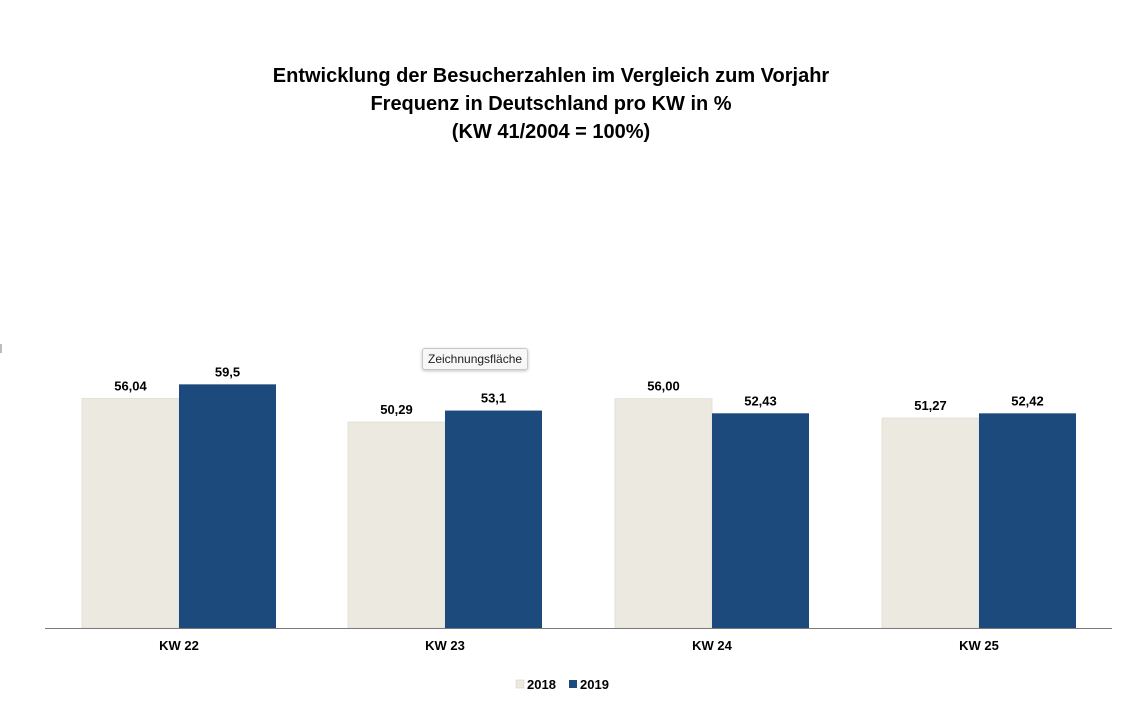 This screenshot has width=1123, height=701. What do you see at coordinates (475, 359) in the screenshot?
I see `plot-area-tooltip: Zeichnungsfläche` at bounding box center [475, 359].